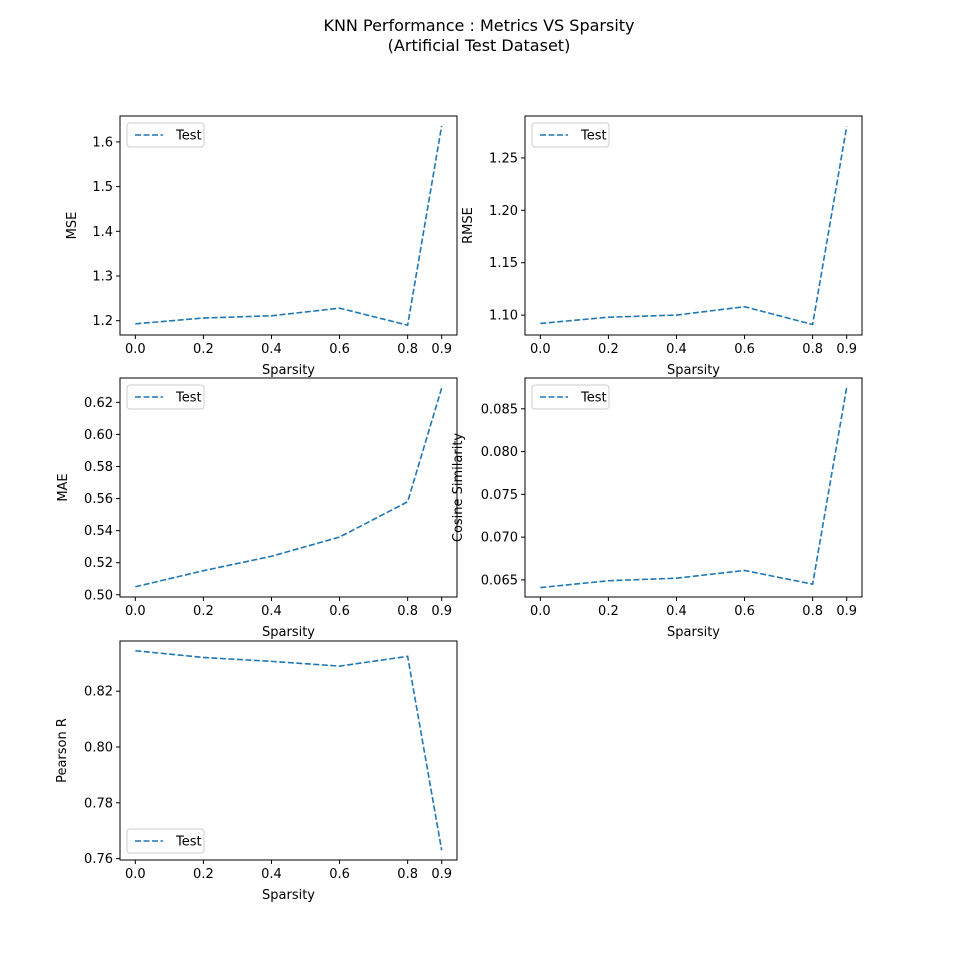  I want to click on y-axis-label: MAE, so click(63, 487).